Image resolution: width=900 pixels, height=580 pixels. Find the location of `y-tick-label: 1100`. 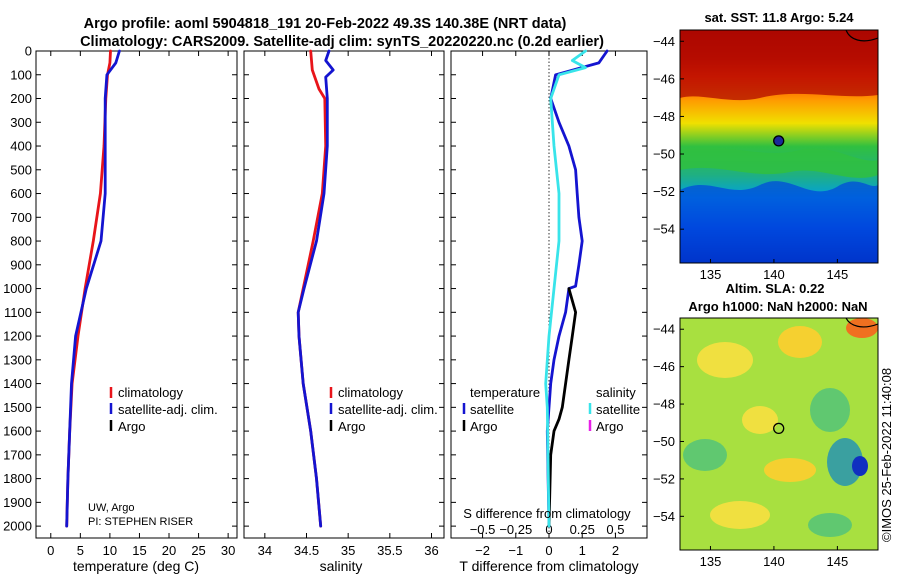

y-tick-label: 1100 is located at coordinates (18, 312).